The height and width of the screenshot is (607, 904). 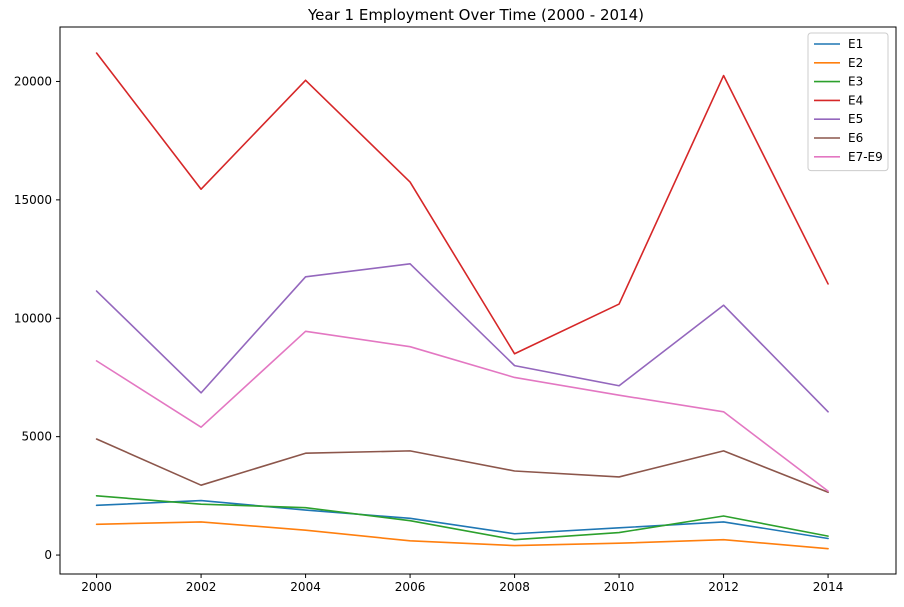 I want to click on legend: E1 E2 E3 E4 E5 E6 E7-E9, so click(x=848, y=102).